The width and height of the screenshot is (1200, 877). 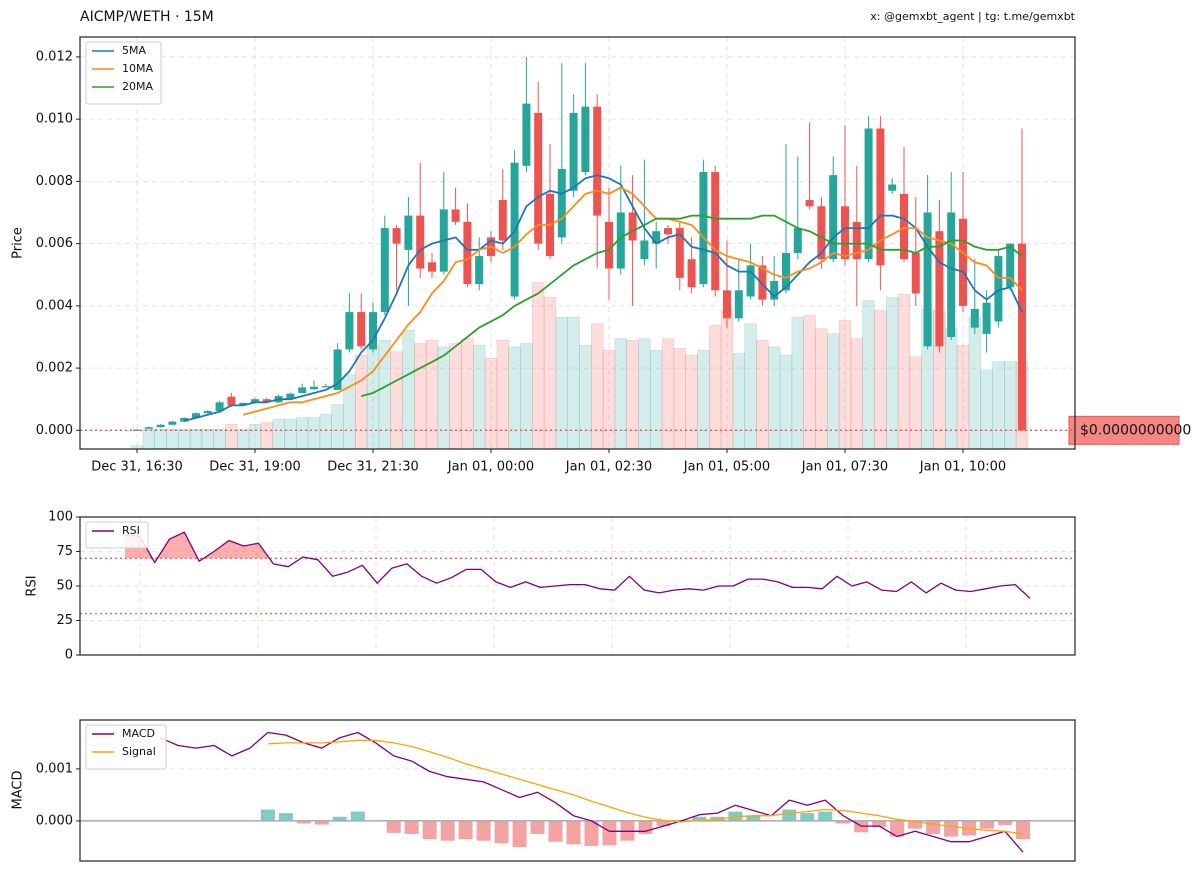 I want to click on last-price-box, so click(x=1124, y=430).